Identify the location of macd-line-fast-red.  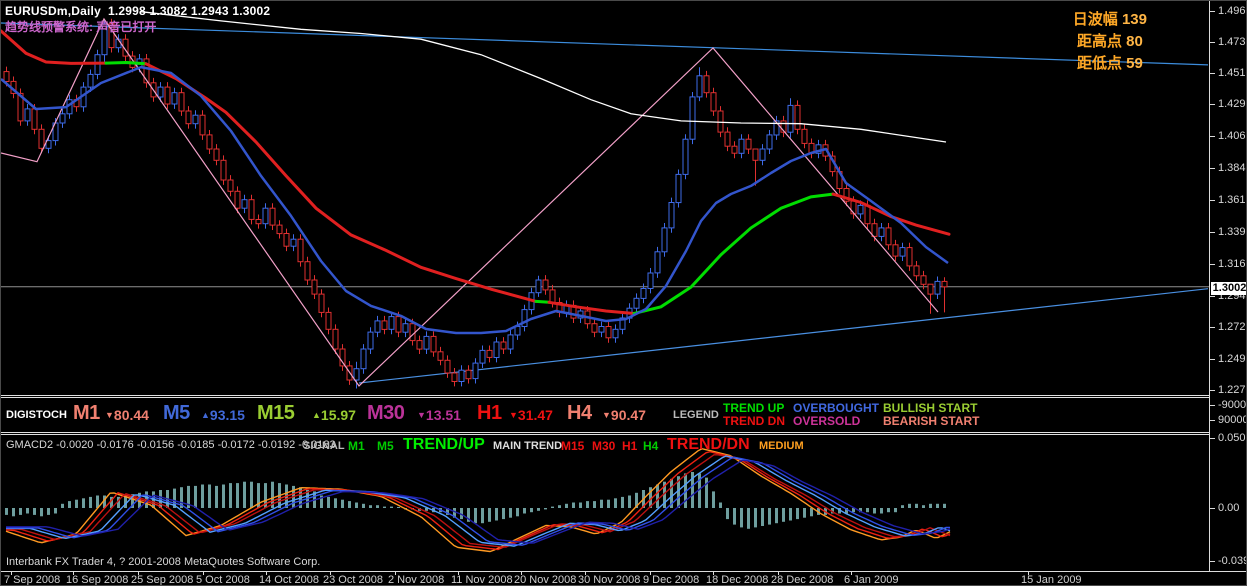
(478, 500).